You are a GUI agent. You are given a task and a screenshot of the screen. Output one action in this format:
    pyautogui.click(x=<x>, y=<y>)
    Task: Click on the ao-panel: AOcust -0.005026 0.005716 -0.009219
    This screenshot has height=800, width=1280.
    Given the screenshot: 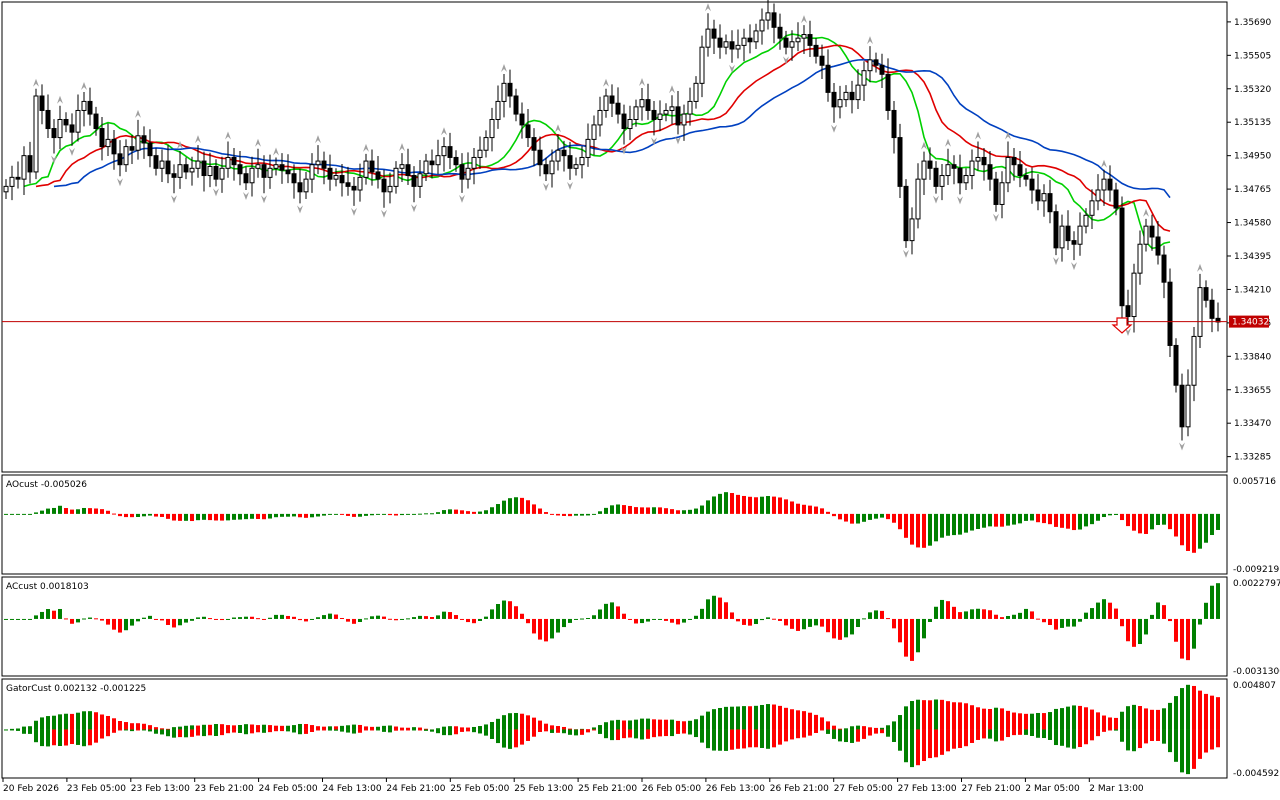 What is the action you would take?
    pyautogui.click(x=640, y=524)
    